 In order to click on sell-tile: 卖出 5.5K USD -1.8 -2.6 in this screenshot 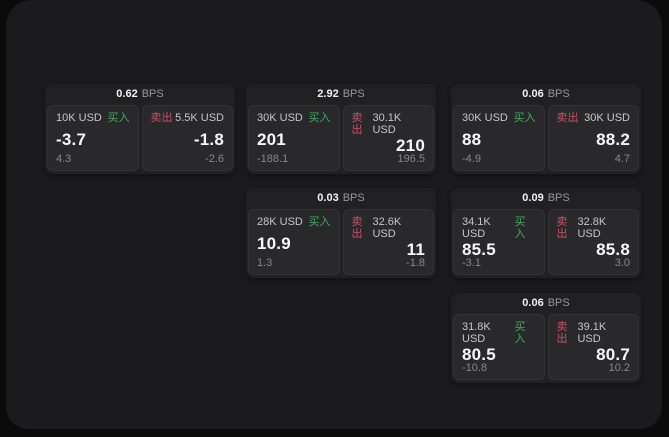, I will do `click(187, 138)`.